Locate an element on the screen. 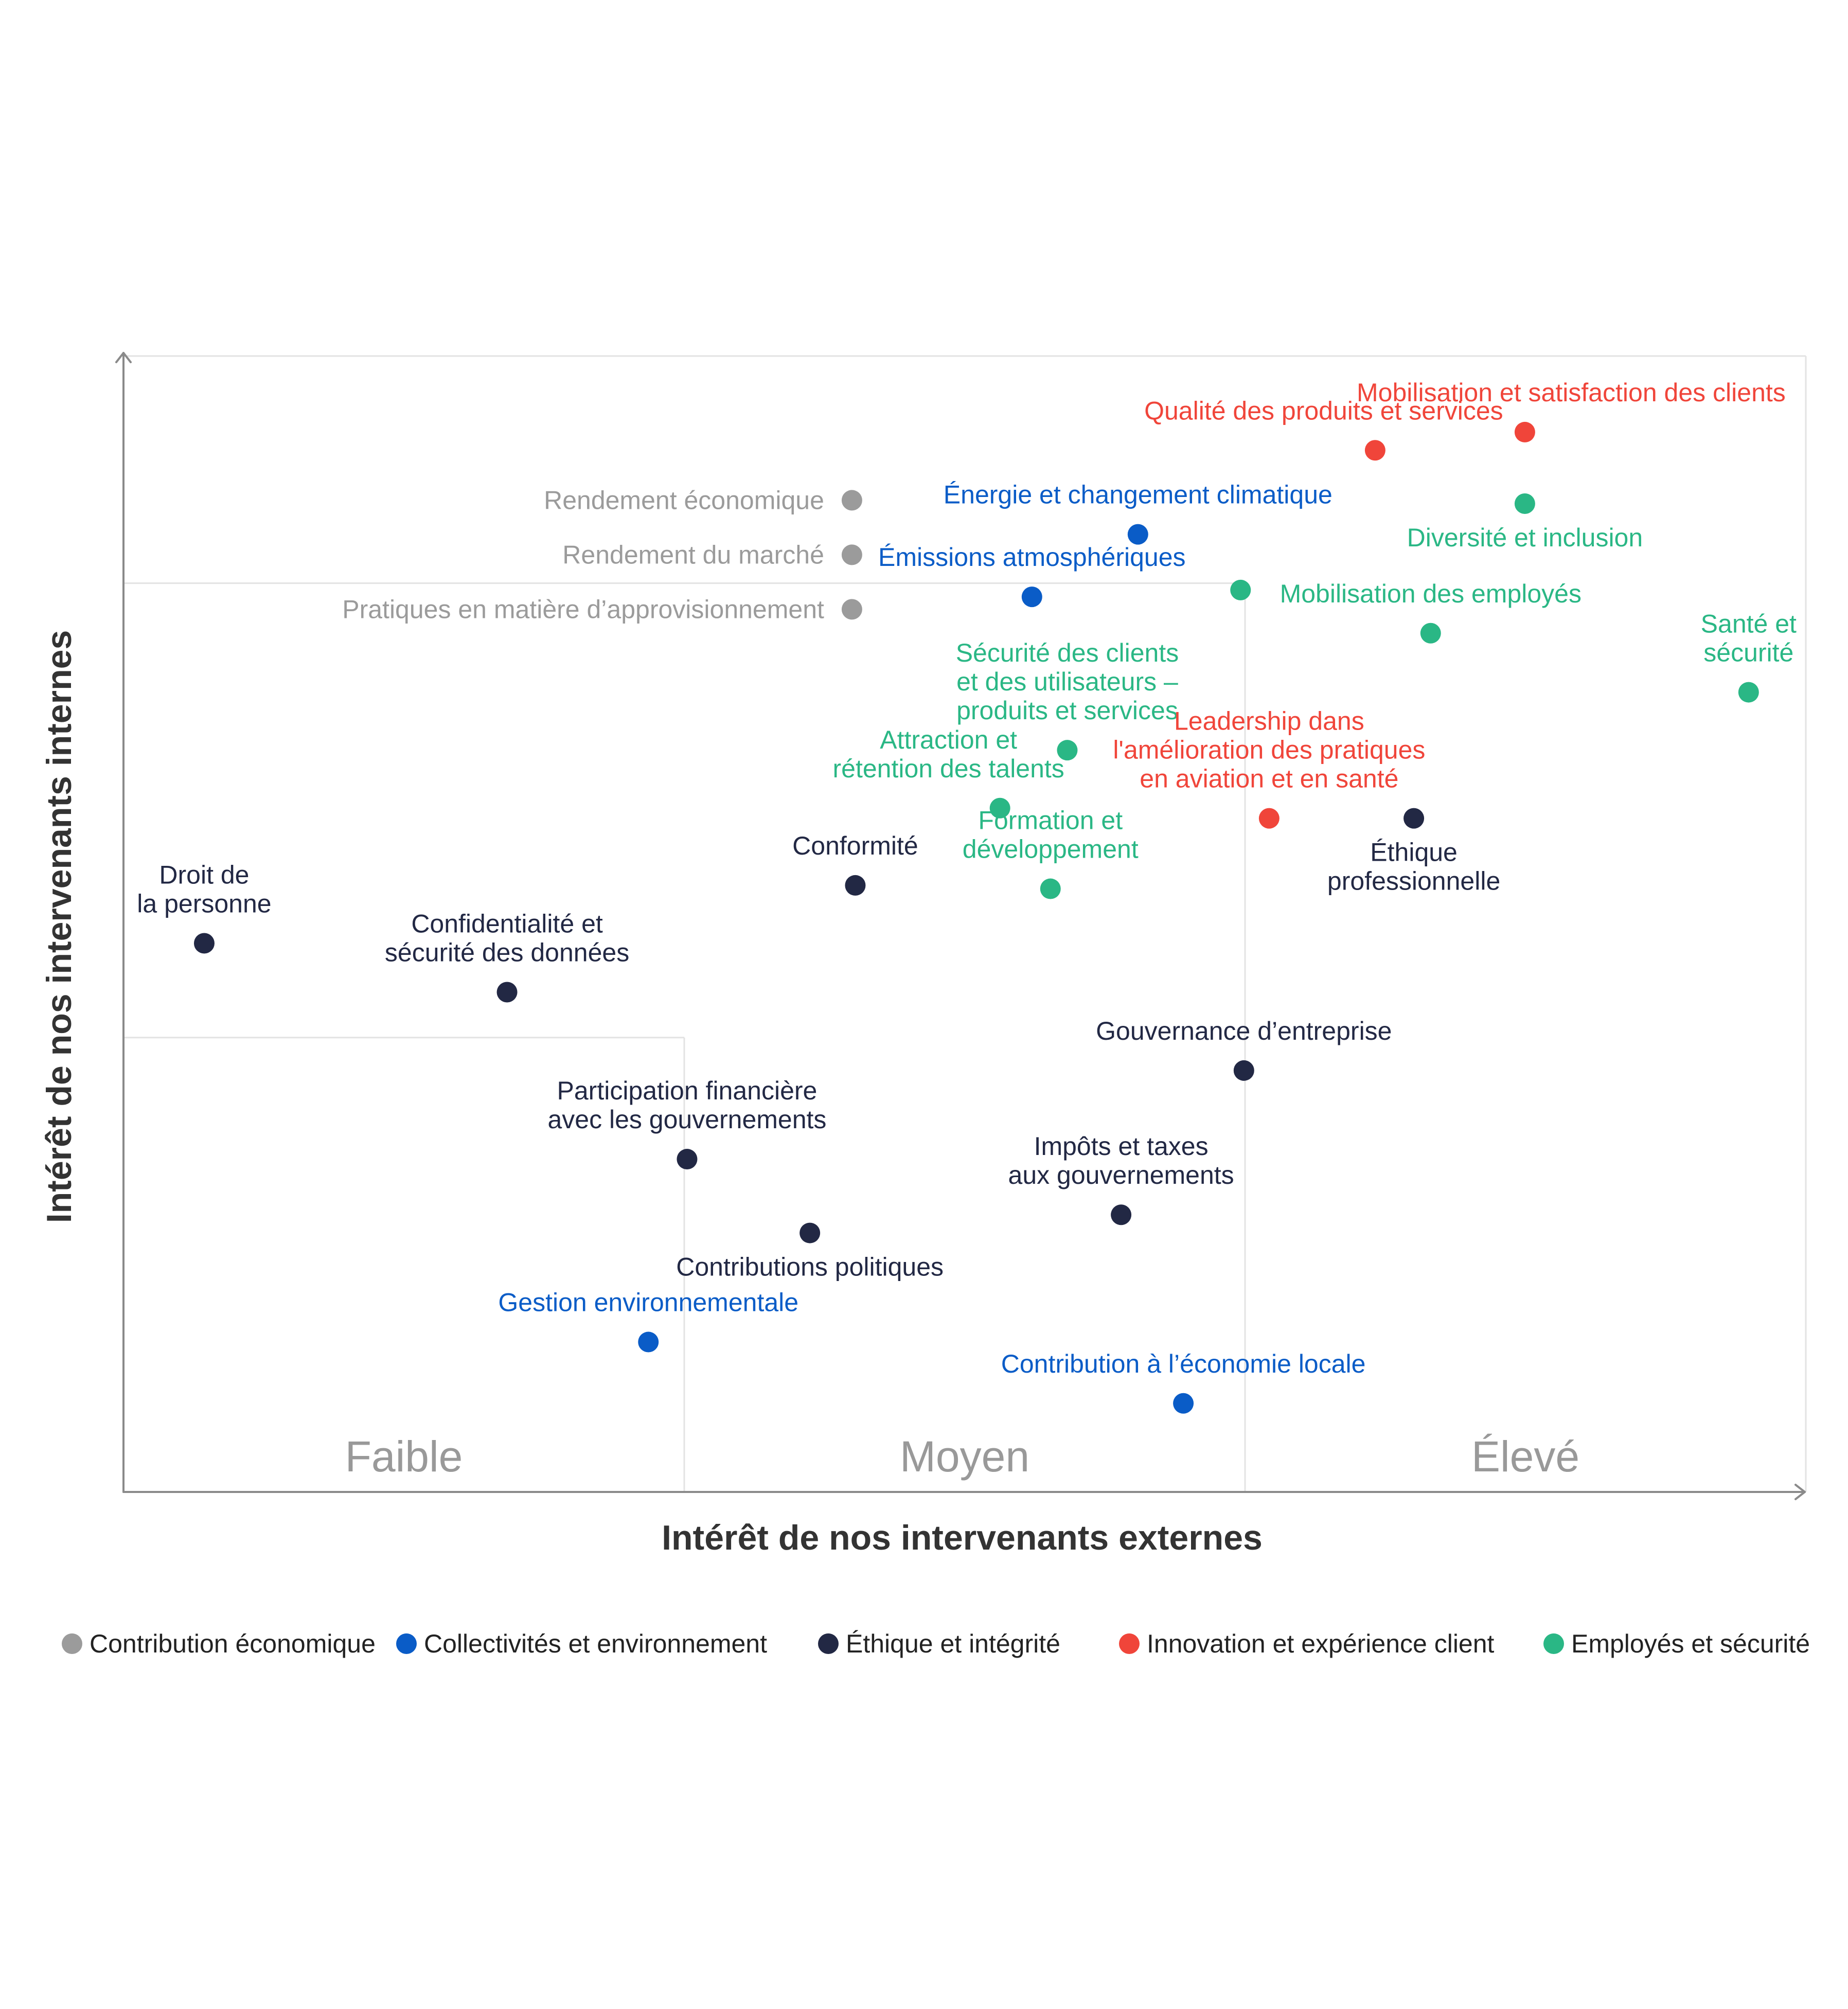  point-label-line: professionnelle is located at coordinates (1413, 881).